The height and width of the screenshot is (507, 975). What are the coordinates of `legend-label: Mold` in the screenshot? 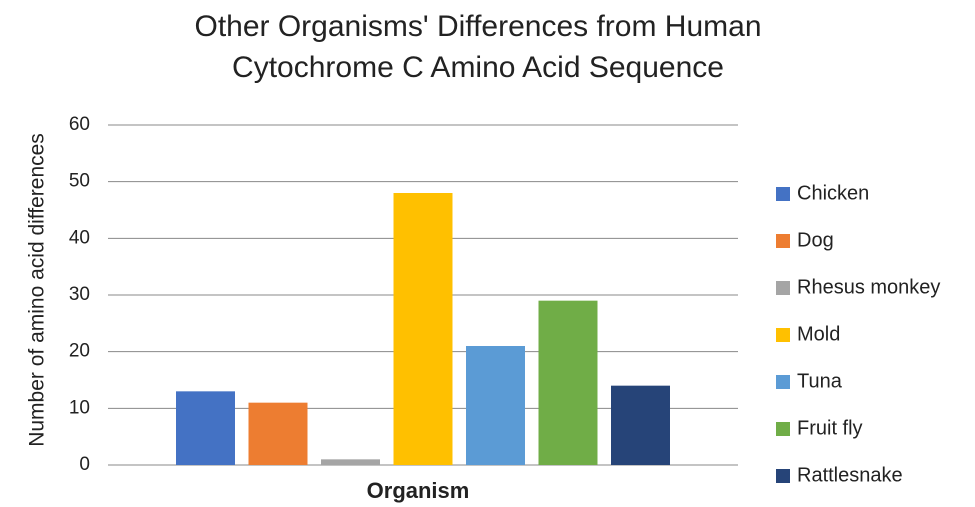 It's located at (818, 334).